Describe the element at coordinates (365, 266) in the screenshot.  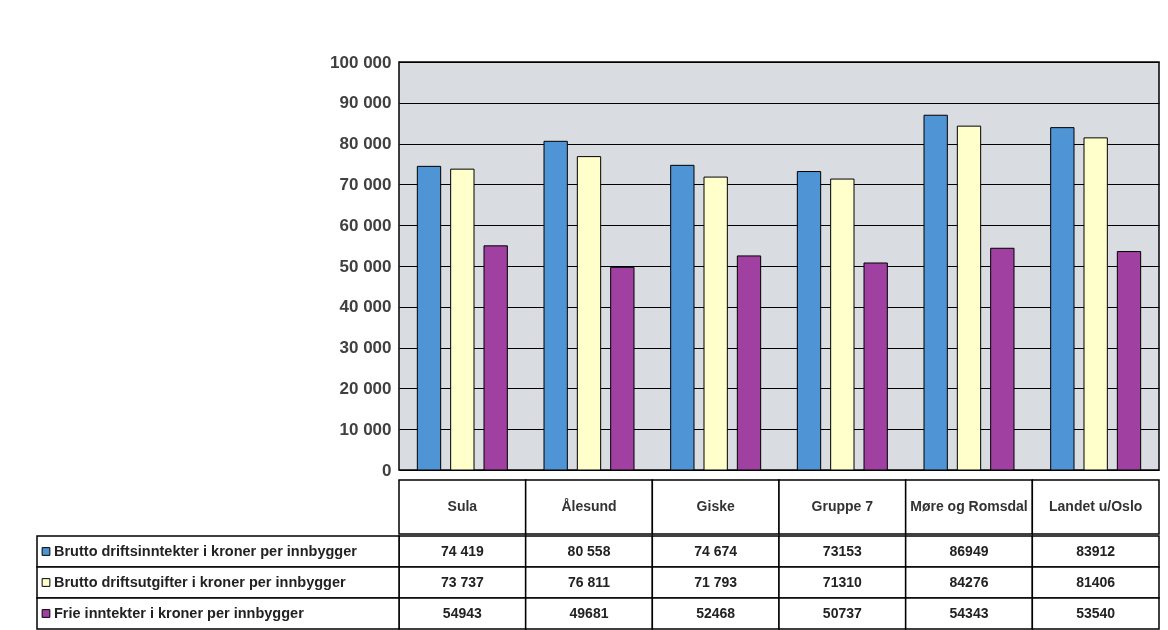
I see `y-tick-label: 50 000` at that location.